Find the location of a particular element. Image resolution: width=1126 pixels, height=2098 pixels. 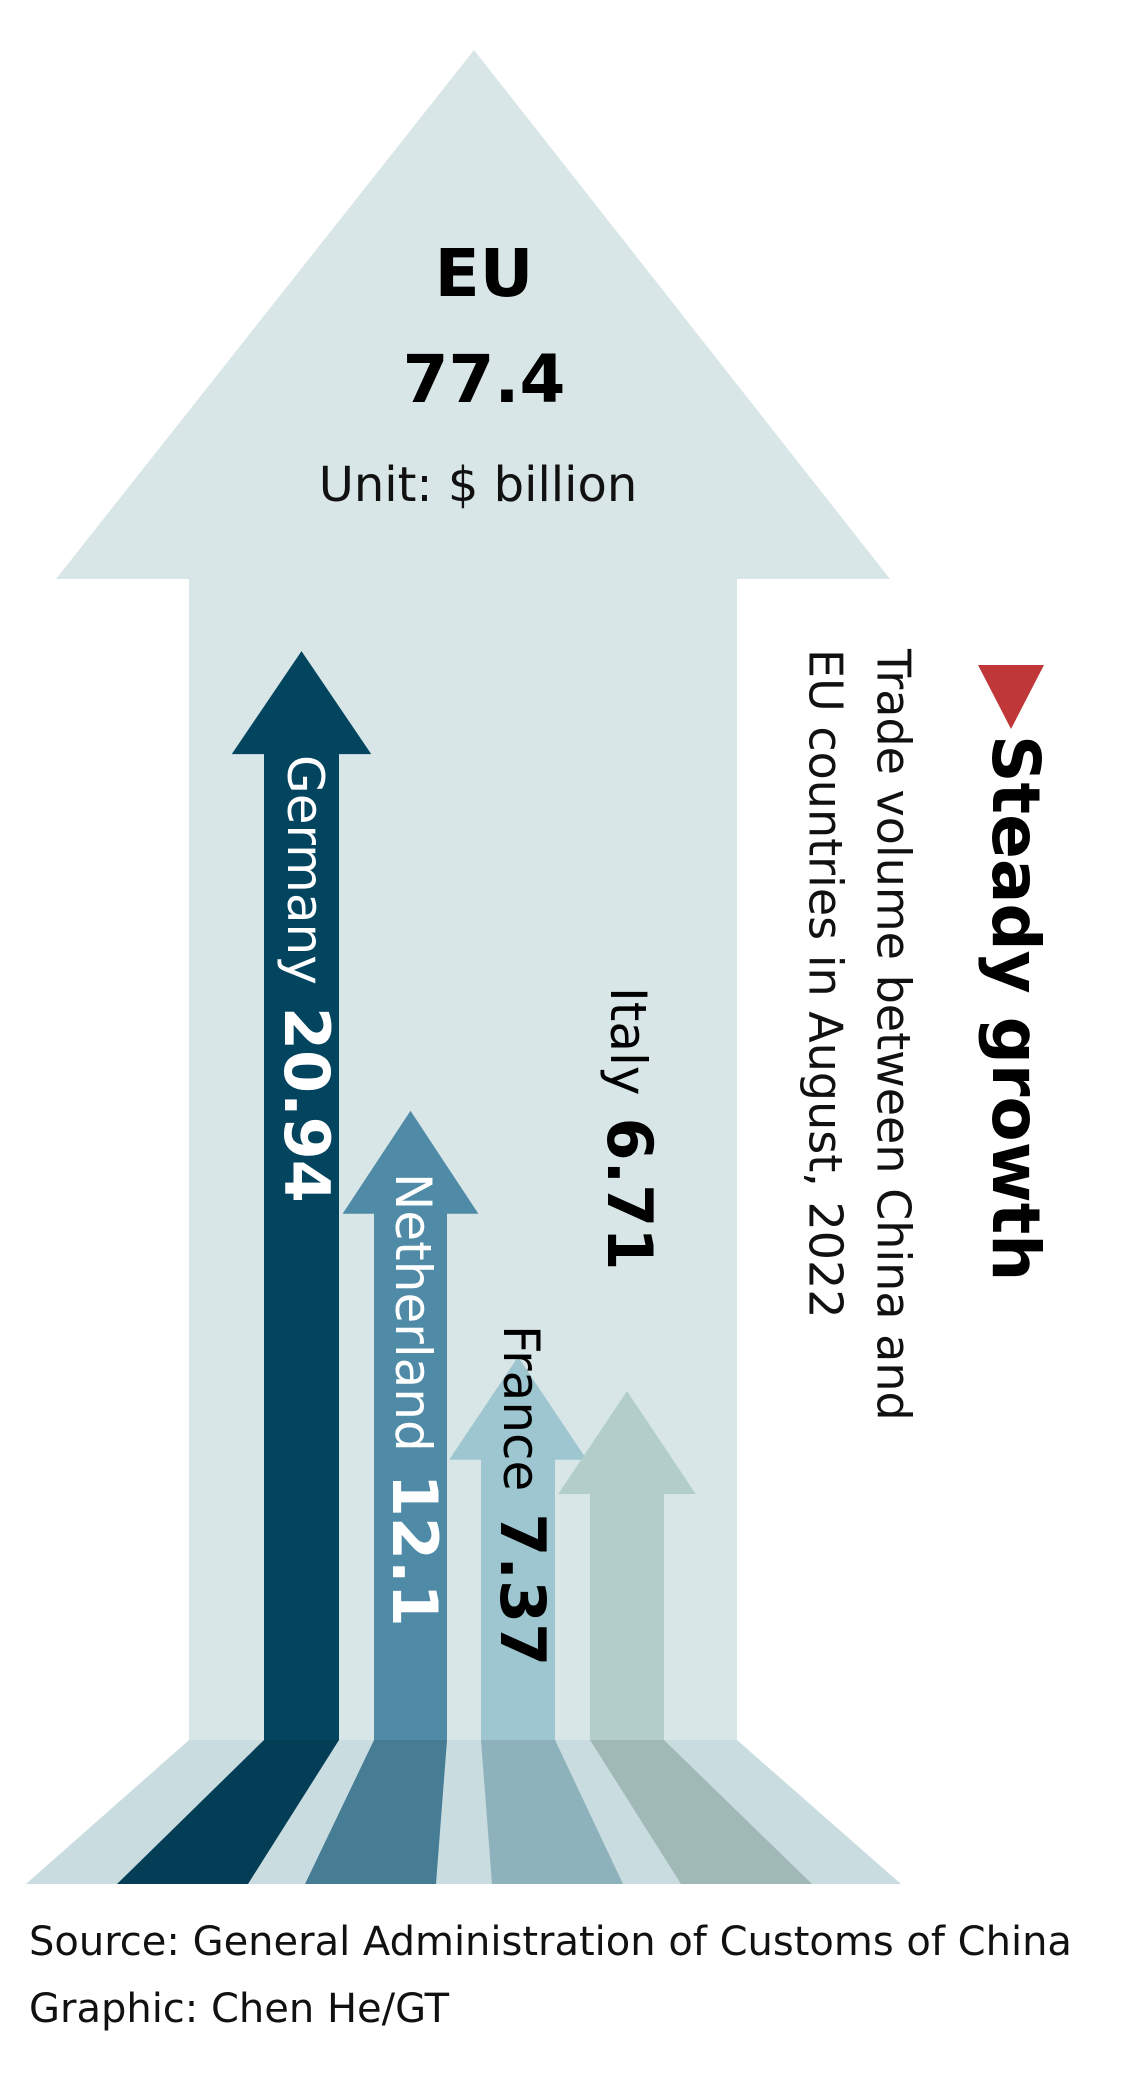

arrow-label: Netherland 12.1 is located at coordinates (414, 1400).